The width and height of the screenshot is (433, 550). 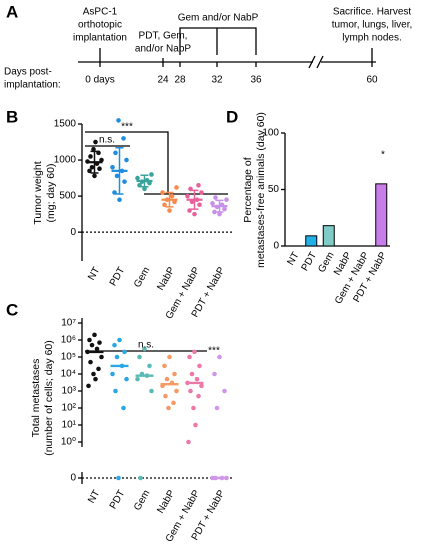 What do you see at coordinates (163, 80) in the screenshot?
I see `timeline-tick-label: 24` at bounding box center [163, 80].